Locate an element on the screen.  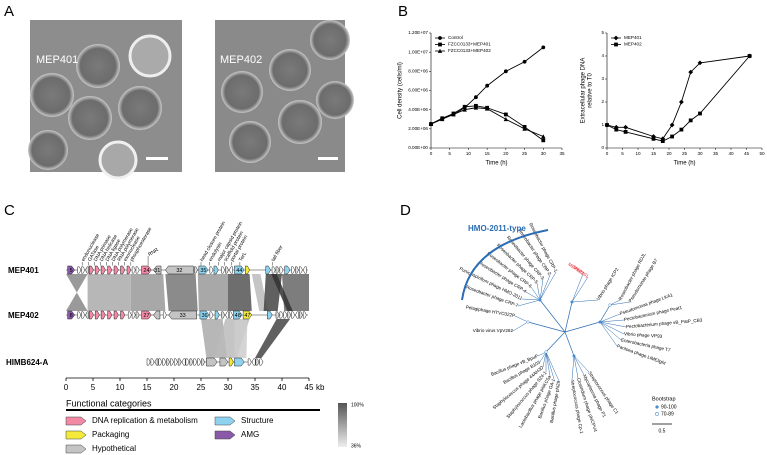
legend-label: FZCC0133+MEP401 is located at coordinates (469, 44).